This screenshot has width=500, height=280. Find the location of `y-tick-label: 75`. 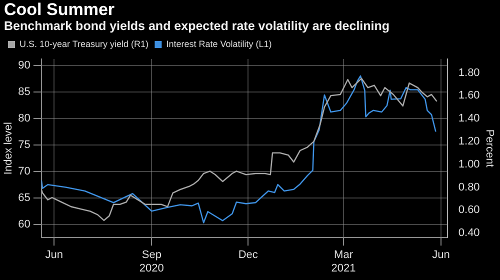

y-tick-label: 75 is located at coordinates (24, 144).